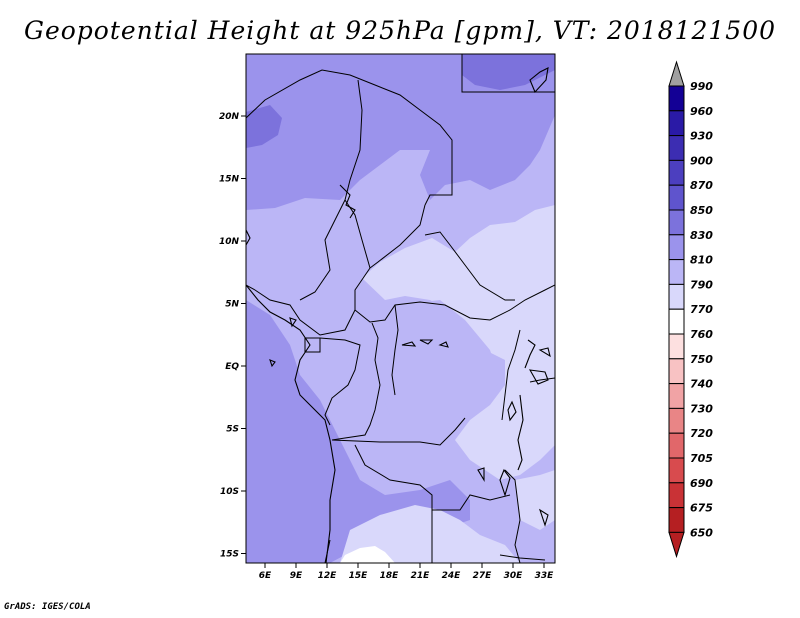 The height and width of the screenshot is (618, 800). What do you see at coordinates (430, 534) in the screenshot?
I see `field-790-south` at bounding box center [430, 534].